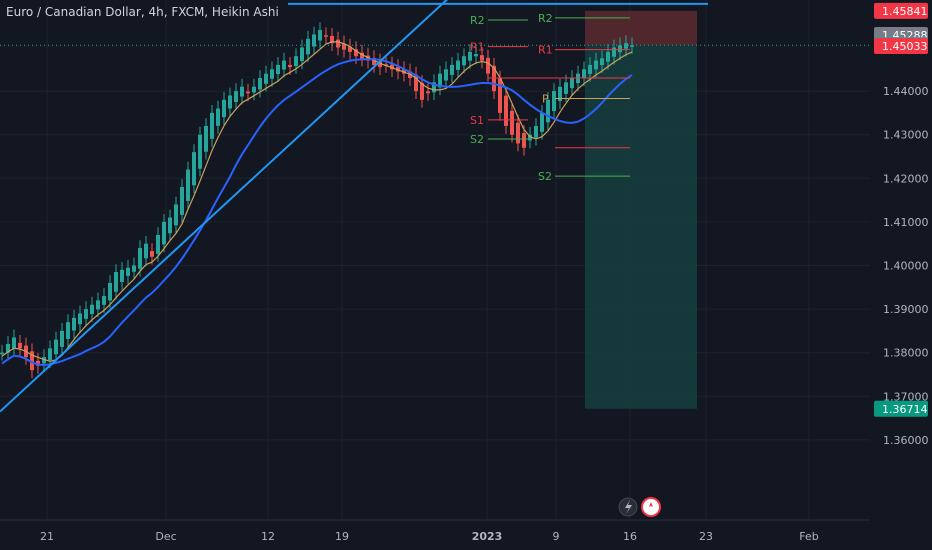  I want to click on time-tick-label: 2023, so click(487, 536).